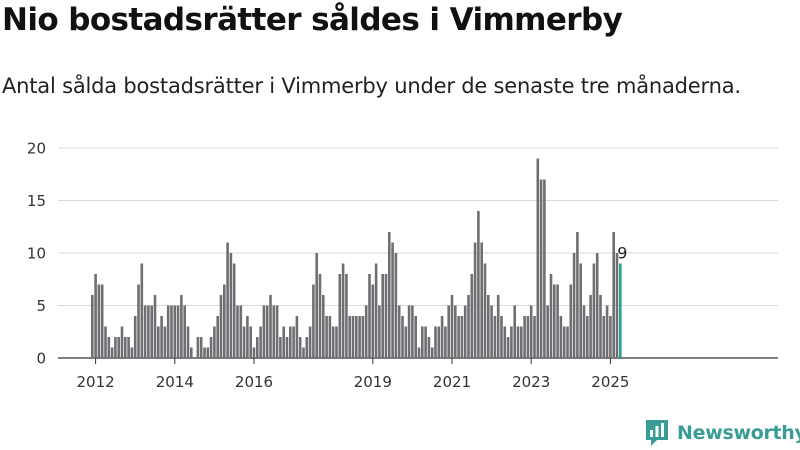  Describe the element at coordinates (620, 310) in the screenshot. I see `bar-latest` at that location.